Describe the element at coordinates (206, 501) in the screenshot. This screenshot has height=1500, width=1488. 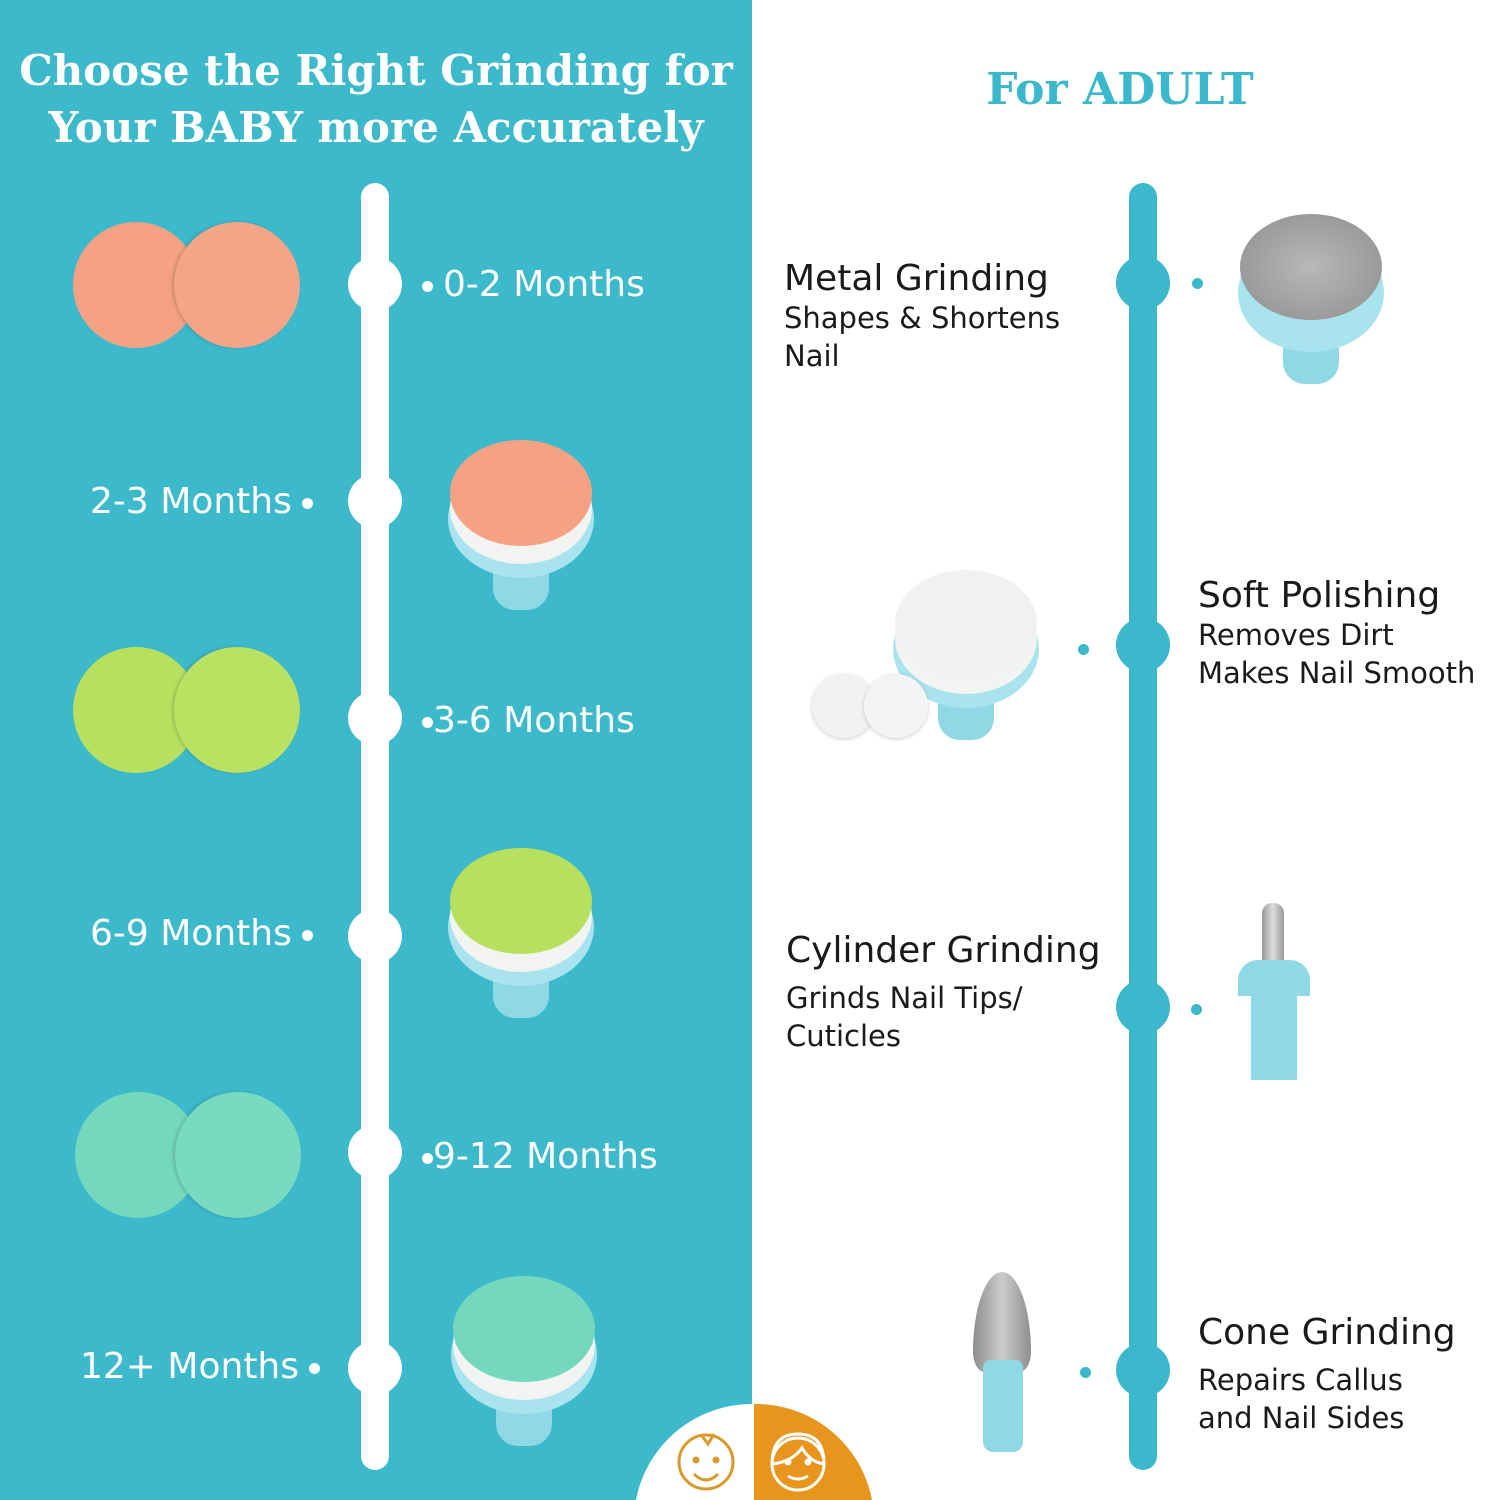
I see `stage-label: 2-3 Months` at that location.